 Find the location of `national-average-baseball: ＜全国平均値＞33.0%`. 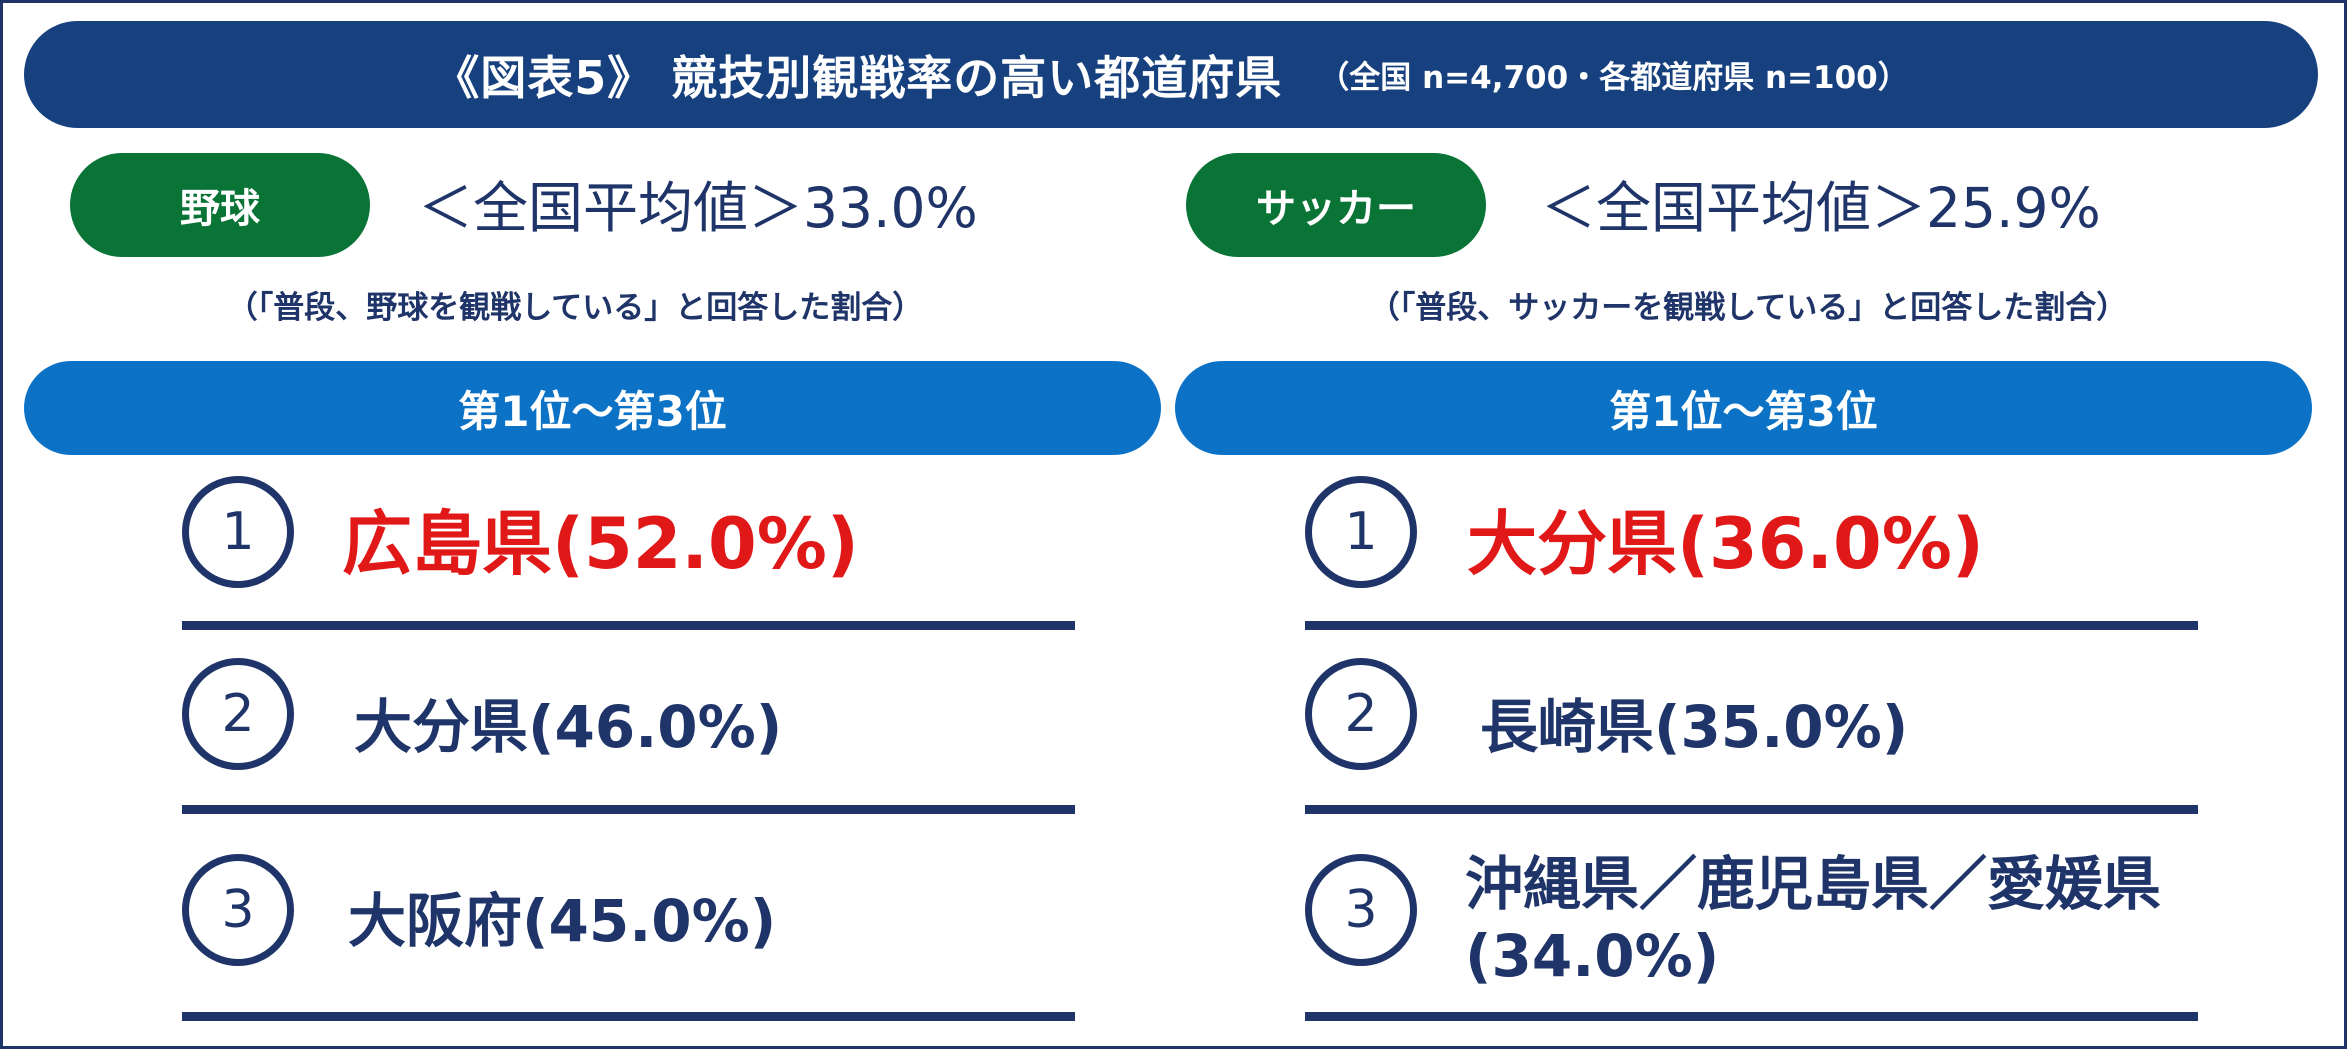

national-average-baseball: ＜全国平均値＞33.0% is located at coordinates (698, 203).